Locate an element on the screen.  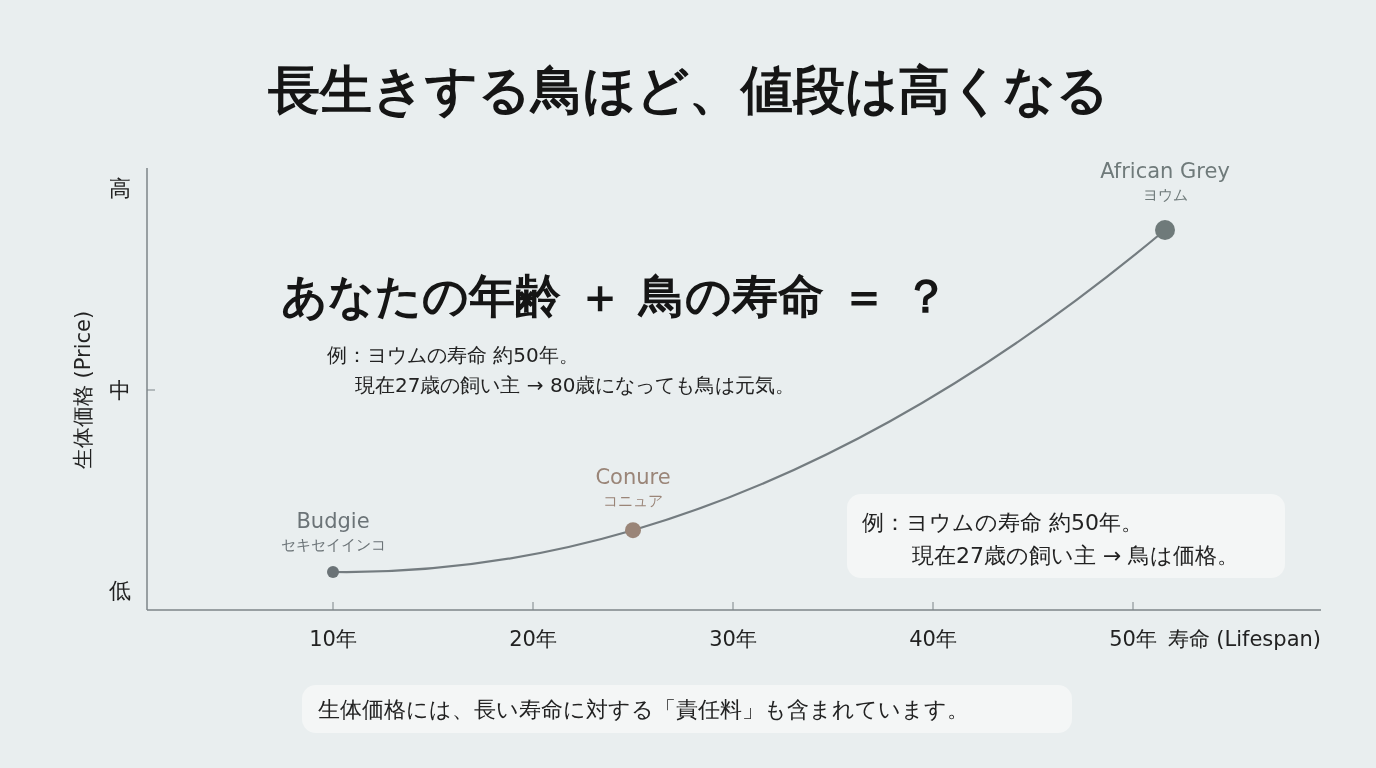
x-axis-title: 寿命 (Lifespan) is located at coordinates (1244, 639).